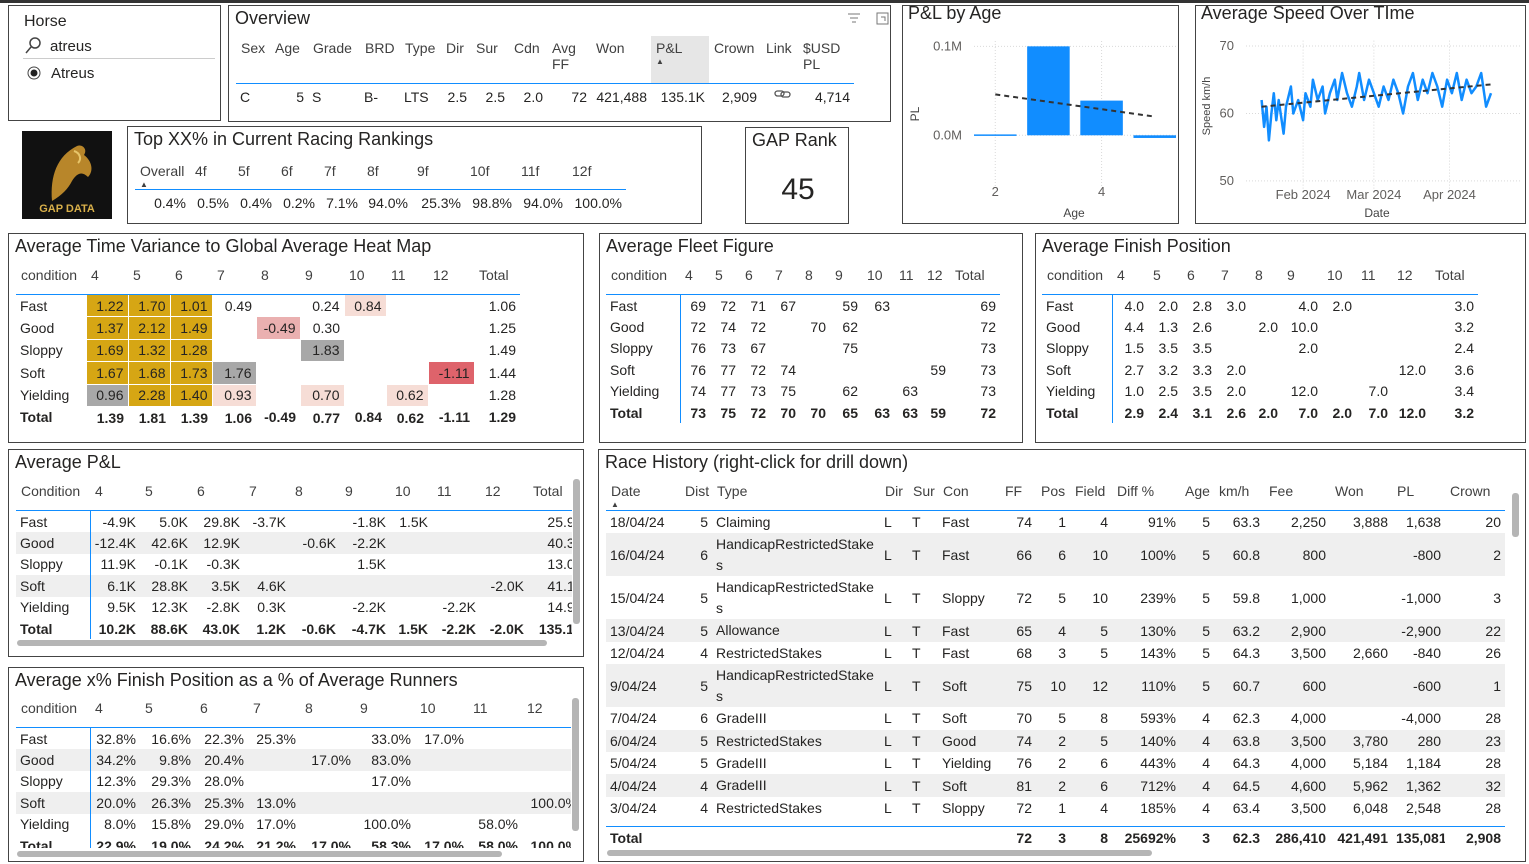 This screenshot has height=864, width=1529. What do you see at coordinates (633, 685) in the screenshot?
I see `row-header: 9/04/24` at bounding box center [633, 685].